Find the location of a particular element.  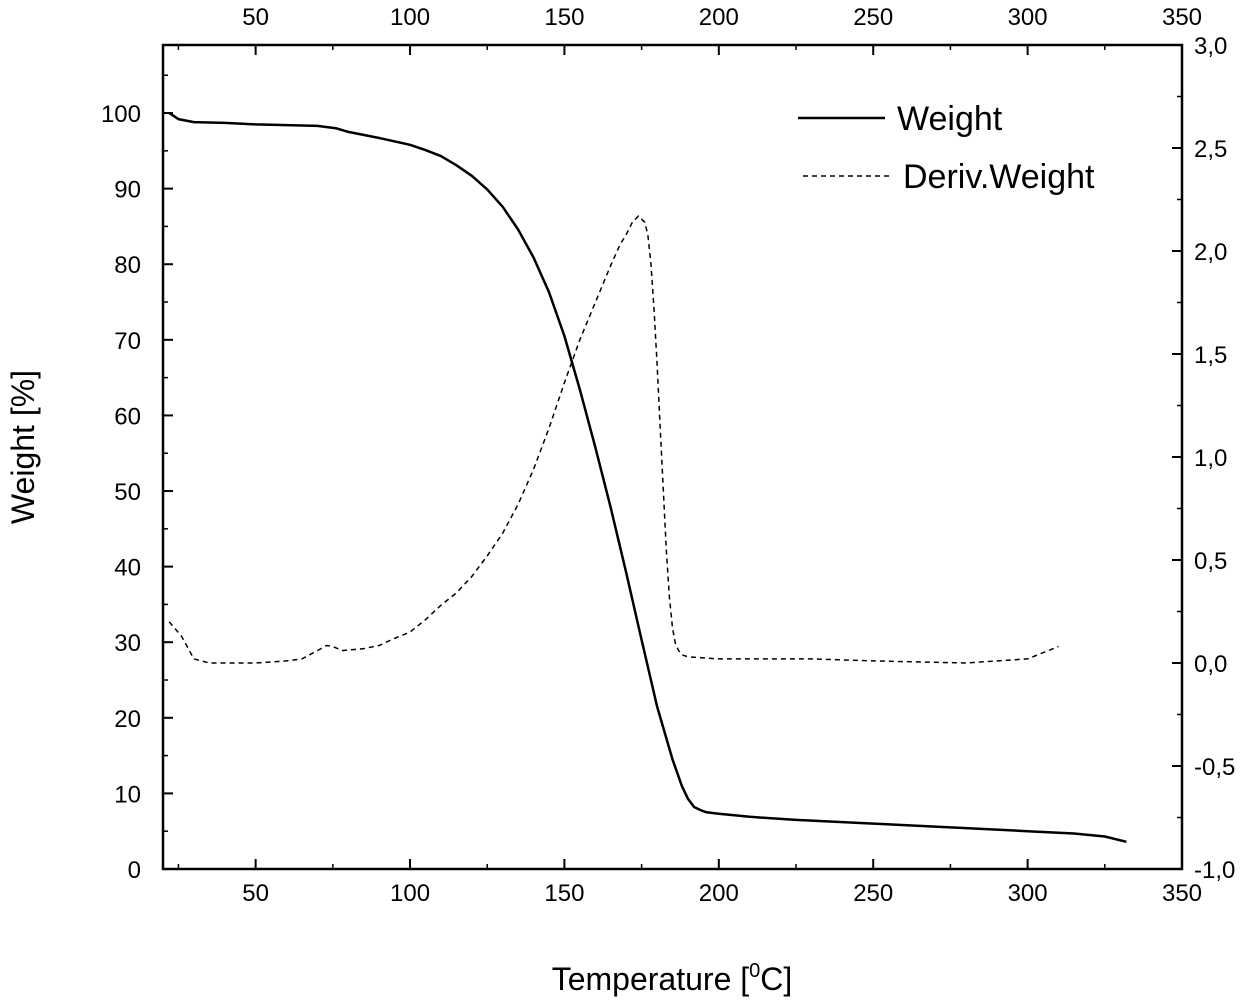

y-right-tick-label-7: 2,5 is located at coordinates (1210, 149).